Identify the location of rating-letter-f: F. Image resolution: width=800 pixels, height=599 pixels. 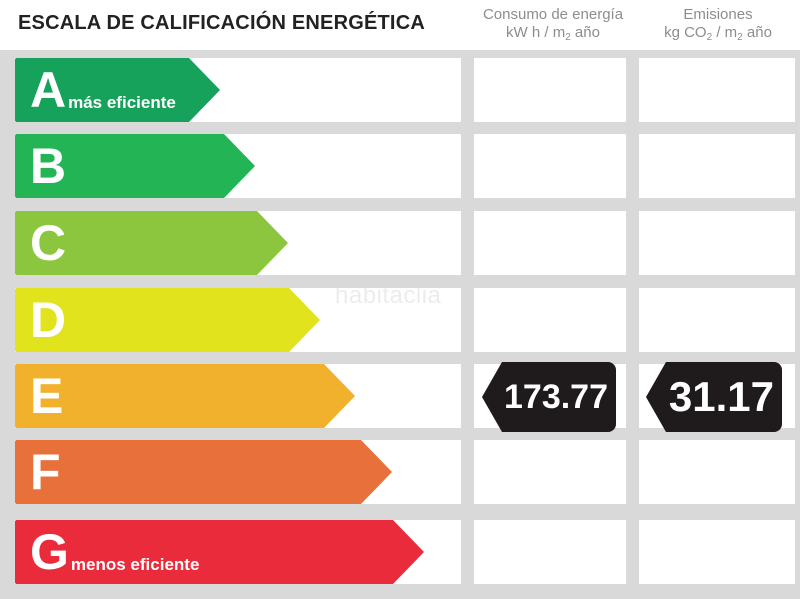
(45, 472).